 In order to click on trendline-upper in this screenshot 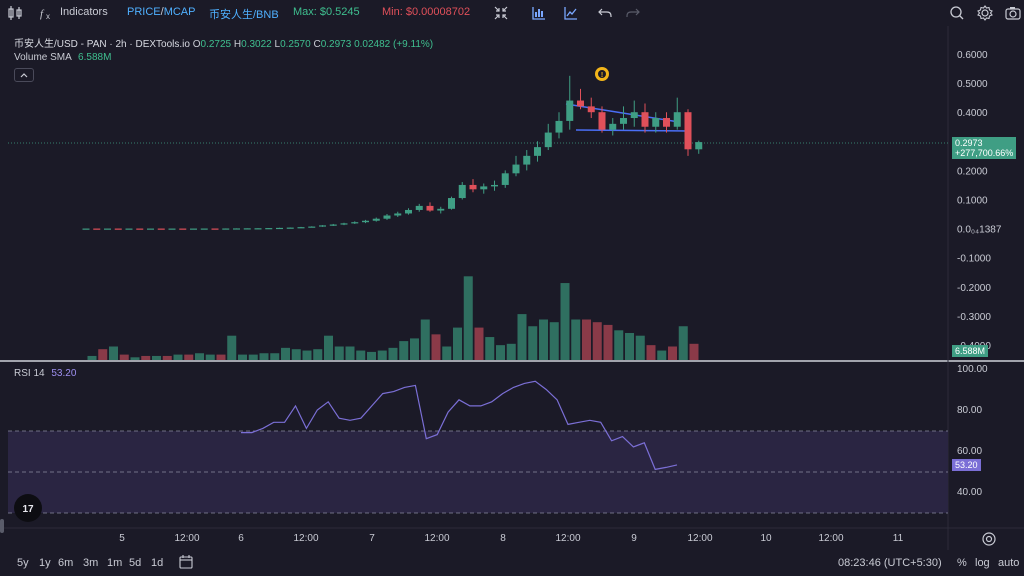, I will do `click(622, 113)`.